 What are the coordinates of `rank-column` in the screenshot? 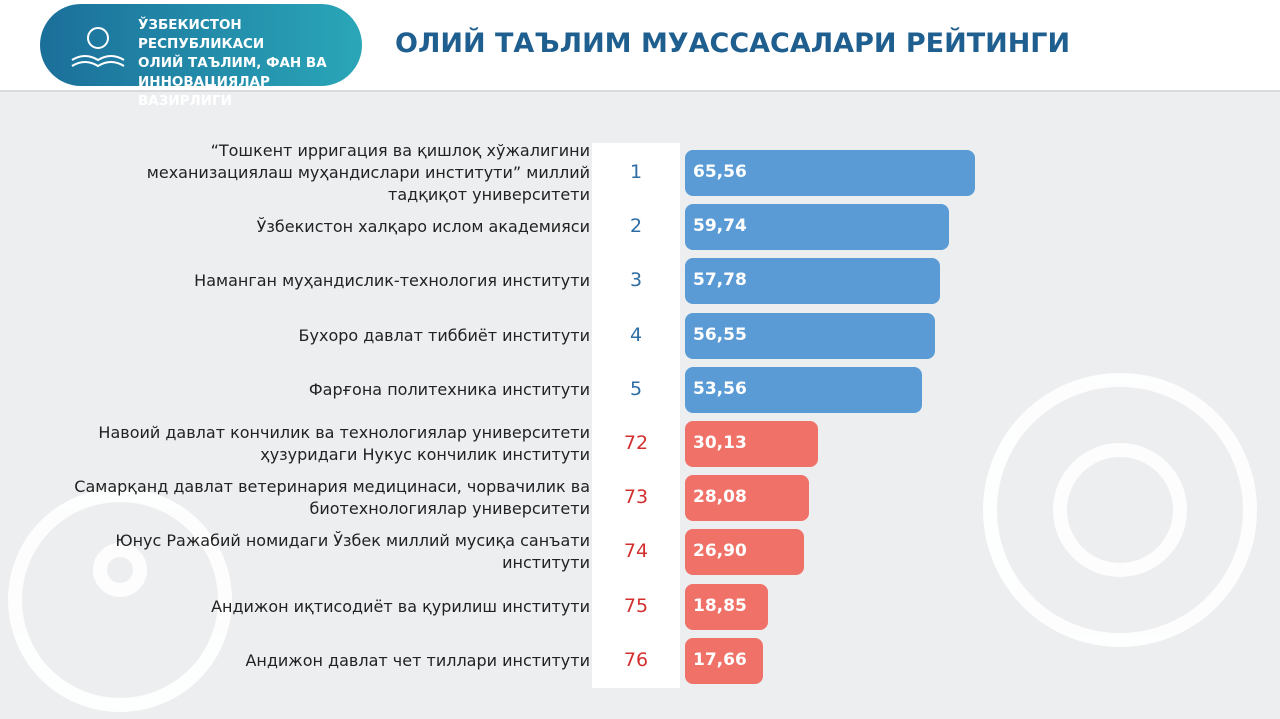 It's located at (636, 415).